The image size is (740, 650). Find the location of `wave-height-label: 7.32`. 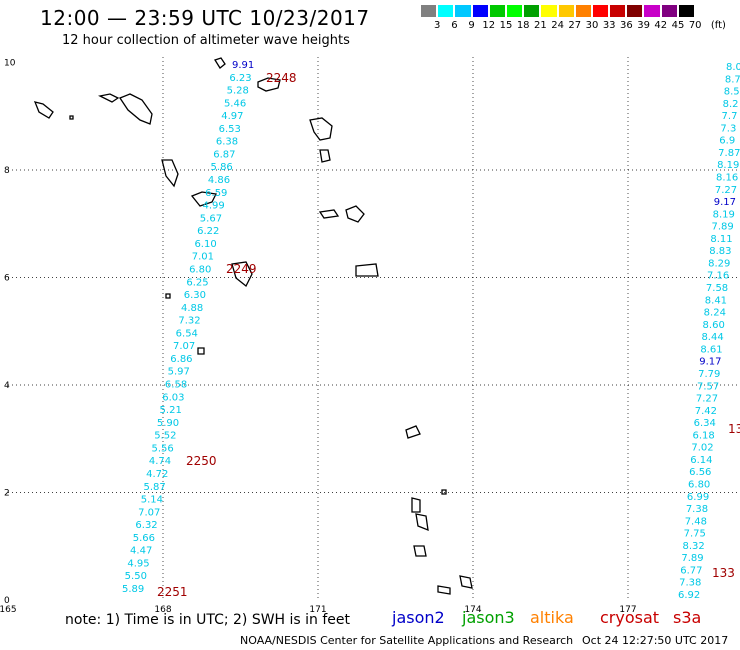

wave-height-label: 7.32 is located at coordinates (189, 321).